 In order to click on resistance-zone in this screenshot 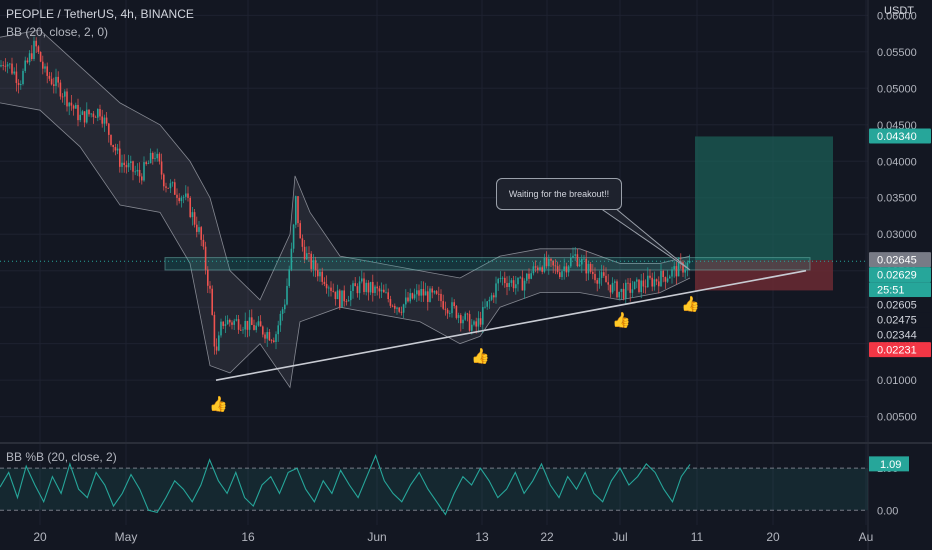, I will do `click(487, 264)`.